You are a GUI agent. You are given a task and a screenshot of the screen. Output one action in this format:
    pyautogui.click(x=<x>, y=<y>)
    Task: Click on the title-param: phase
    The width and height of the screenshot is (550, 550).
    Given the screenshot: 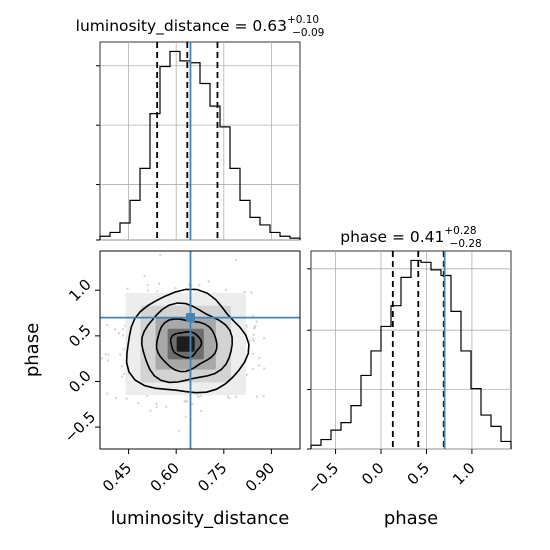 What is the action you would take?
    pyautogui.click(x=363, y=237)
    